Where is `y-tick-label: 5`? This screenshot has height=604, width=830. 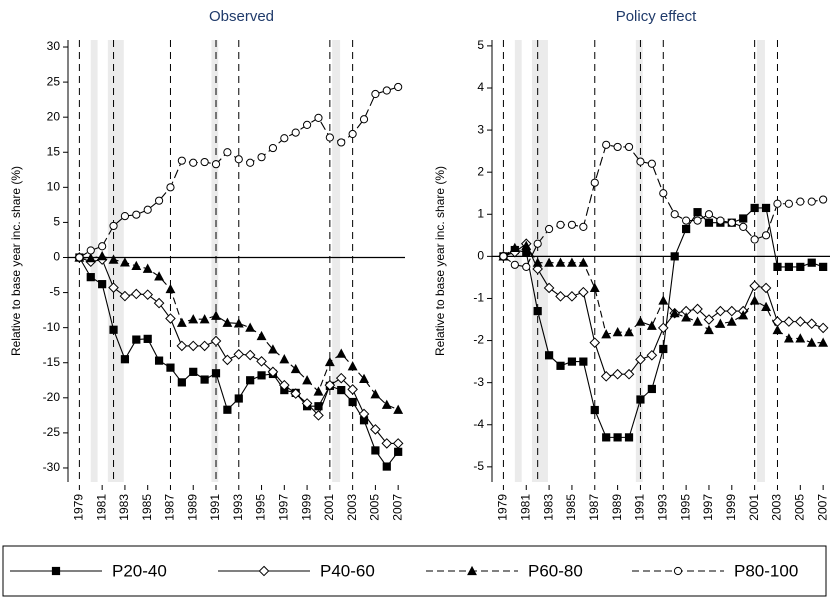 y-tick-label: 5 is located at coordinates (480, 45).